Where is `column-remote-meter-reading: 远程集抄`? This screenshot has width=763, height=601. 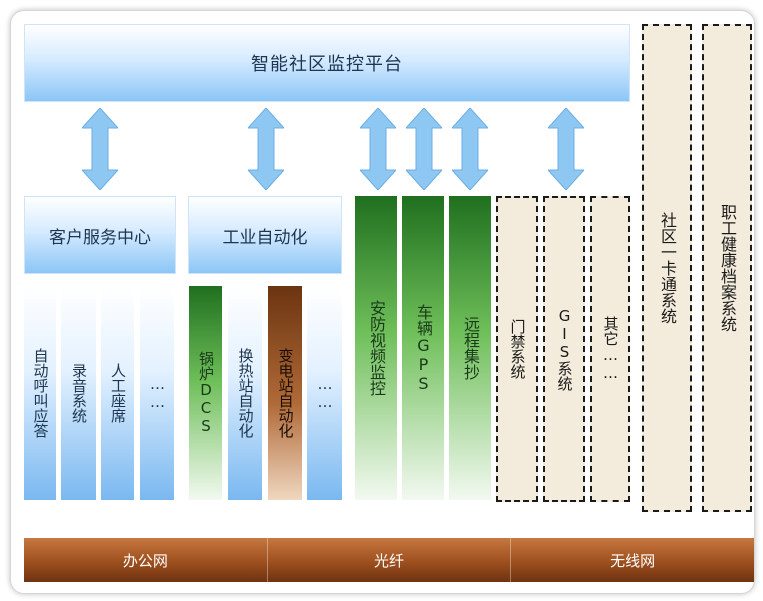 column-remote-meter-reading: 远程集抄 is located at coordinates (470, 348).